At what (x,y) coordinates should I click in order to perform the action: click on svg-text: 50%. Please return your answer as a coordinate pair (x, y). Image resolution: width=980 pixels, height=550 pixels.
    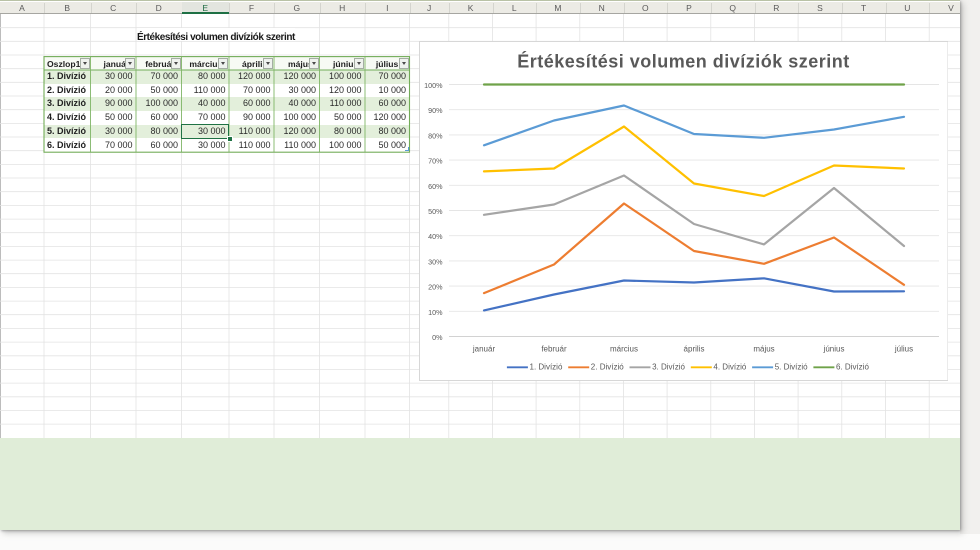
    Looking at the image, I should click on (435, 211).